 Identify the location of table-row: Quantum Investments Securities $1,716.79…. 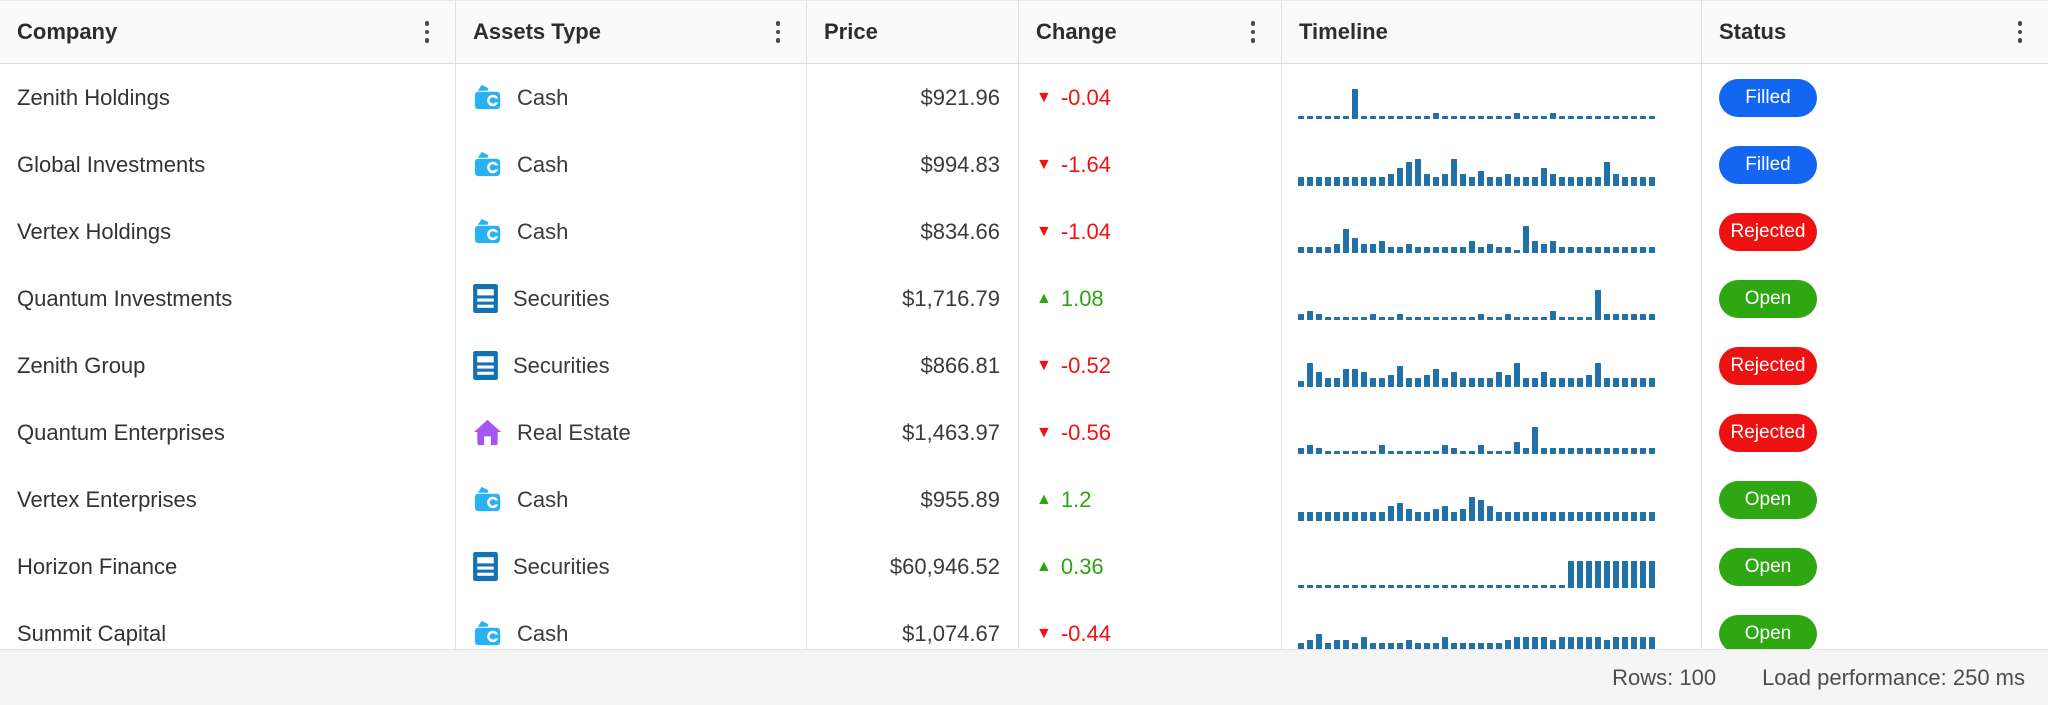
(1024, 298).